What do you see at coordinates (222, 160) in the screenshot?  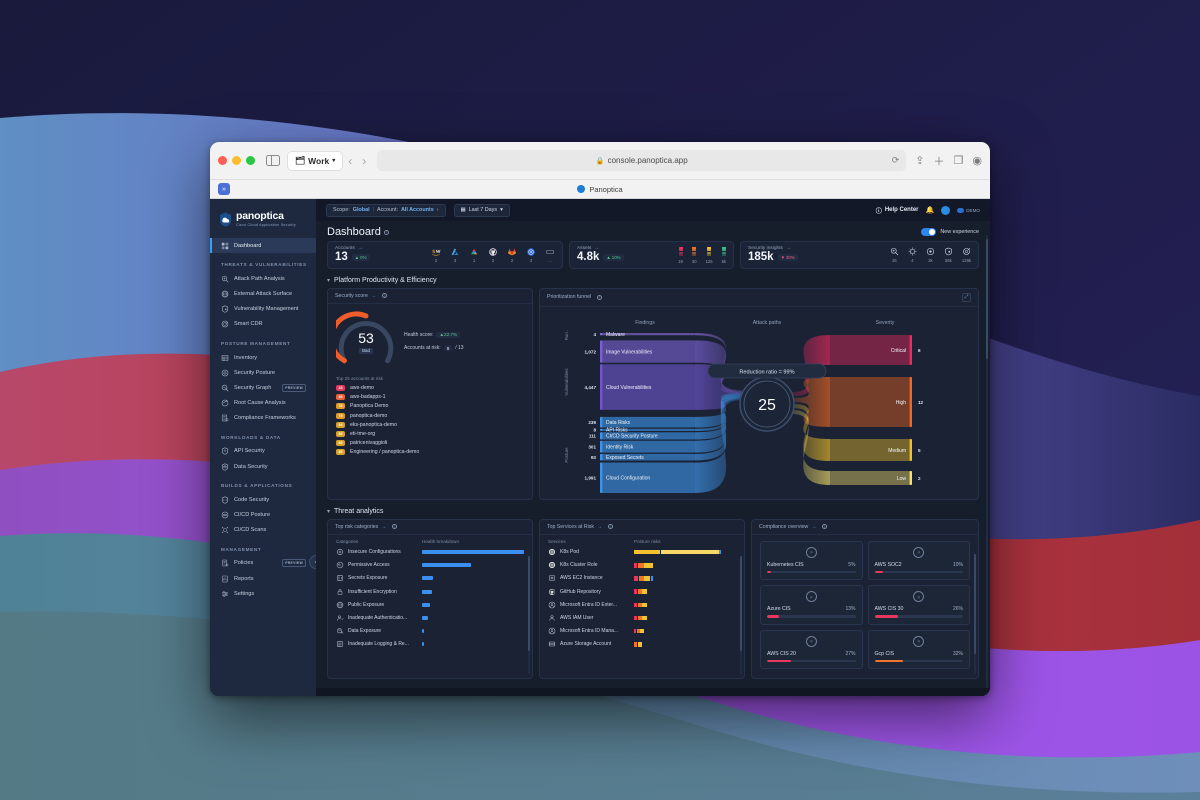 I see `close-window-button` at bounding box center [222, 160].